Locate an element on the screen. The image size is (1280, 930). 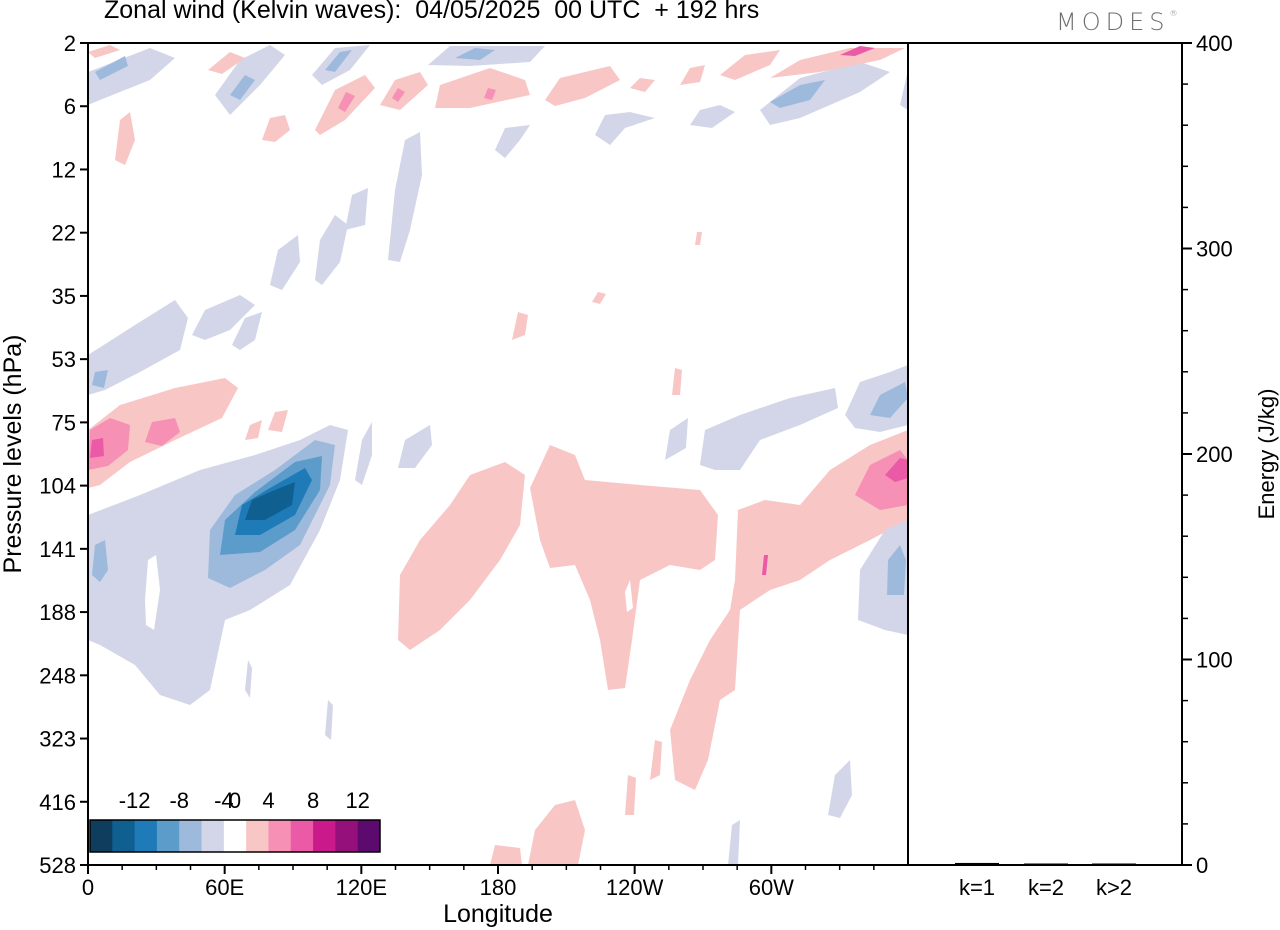
y-tick-label: 6 is located at coordinates (70, 106).